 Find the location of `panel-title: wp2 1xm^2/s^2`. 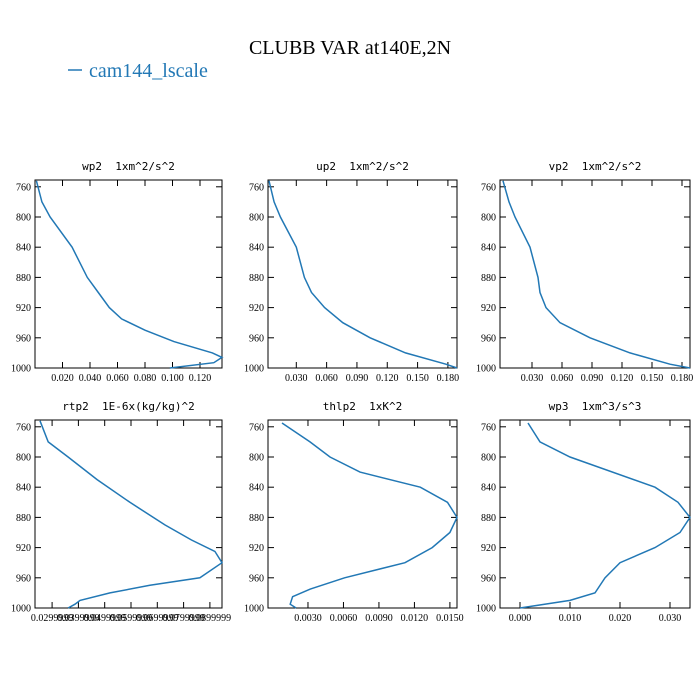

panel-title: wp2 1xm^2/s^2 is located at coordinates (128, 166).